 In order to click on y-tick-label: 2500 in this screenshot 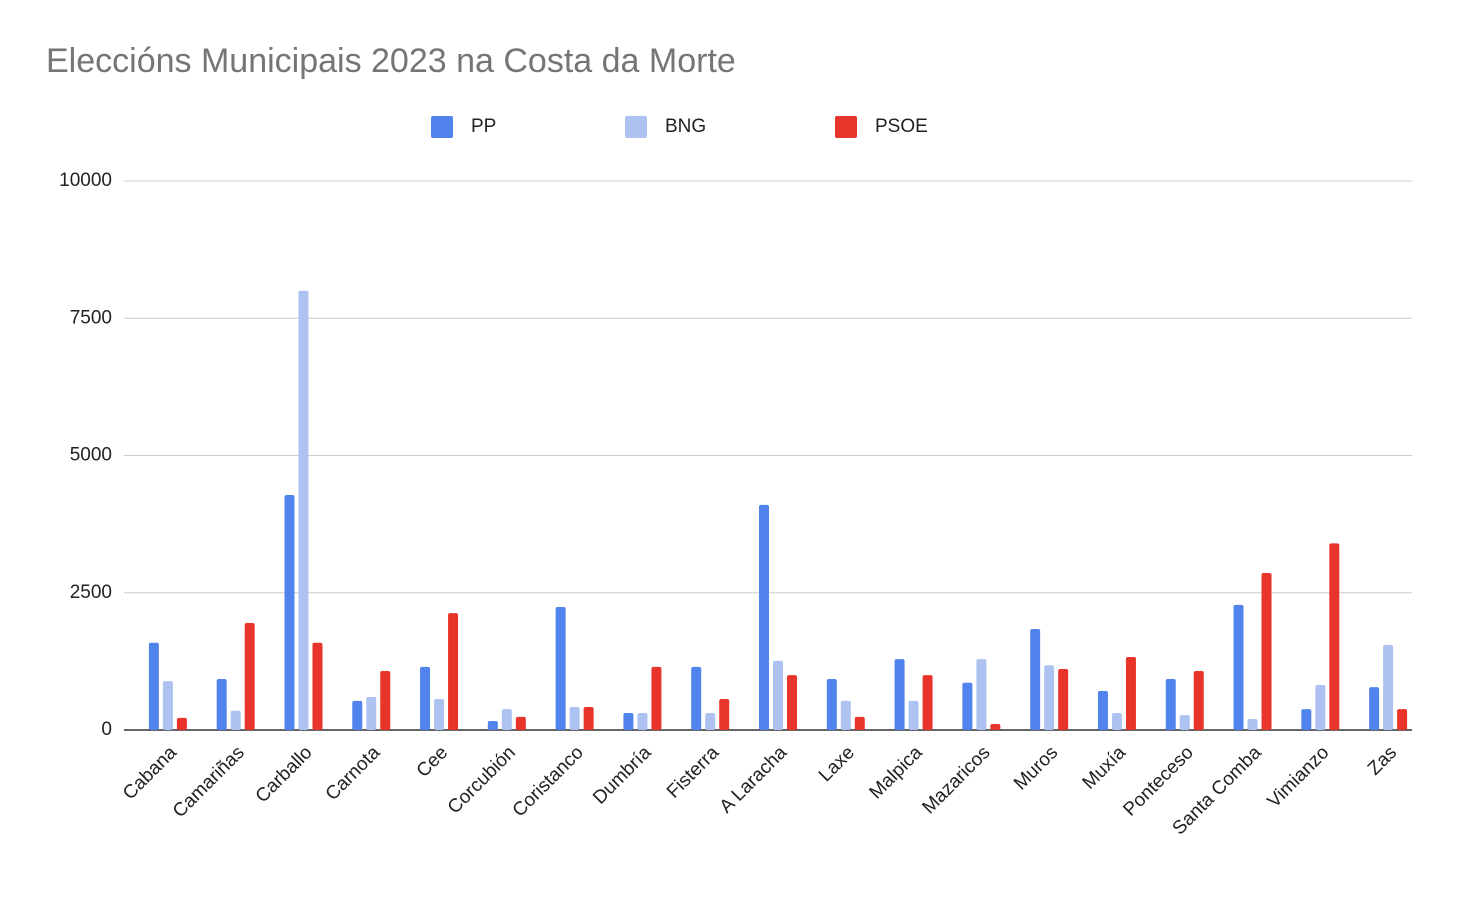, I will do `click(91, 592)`.